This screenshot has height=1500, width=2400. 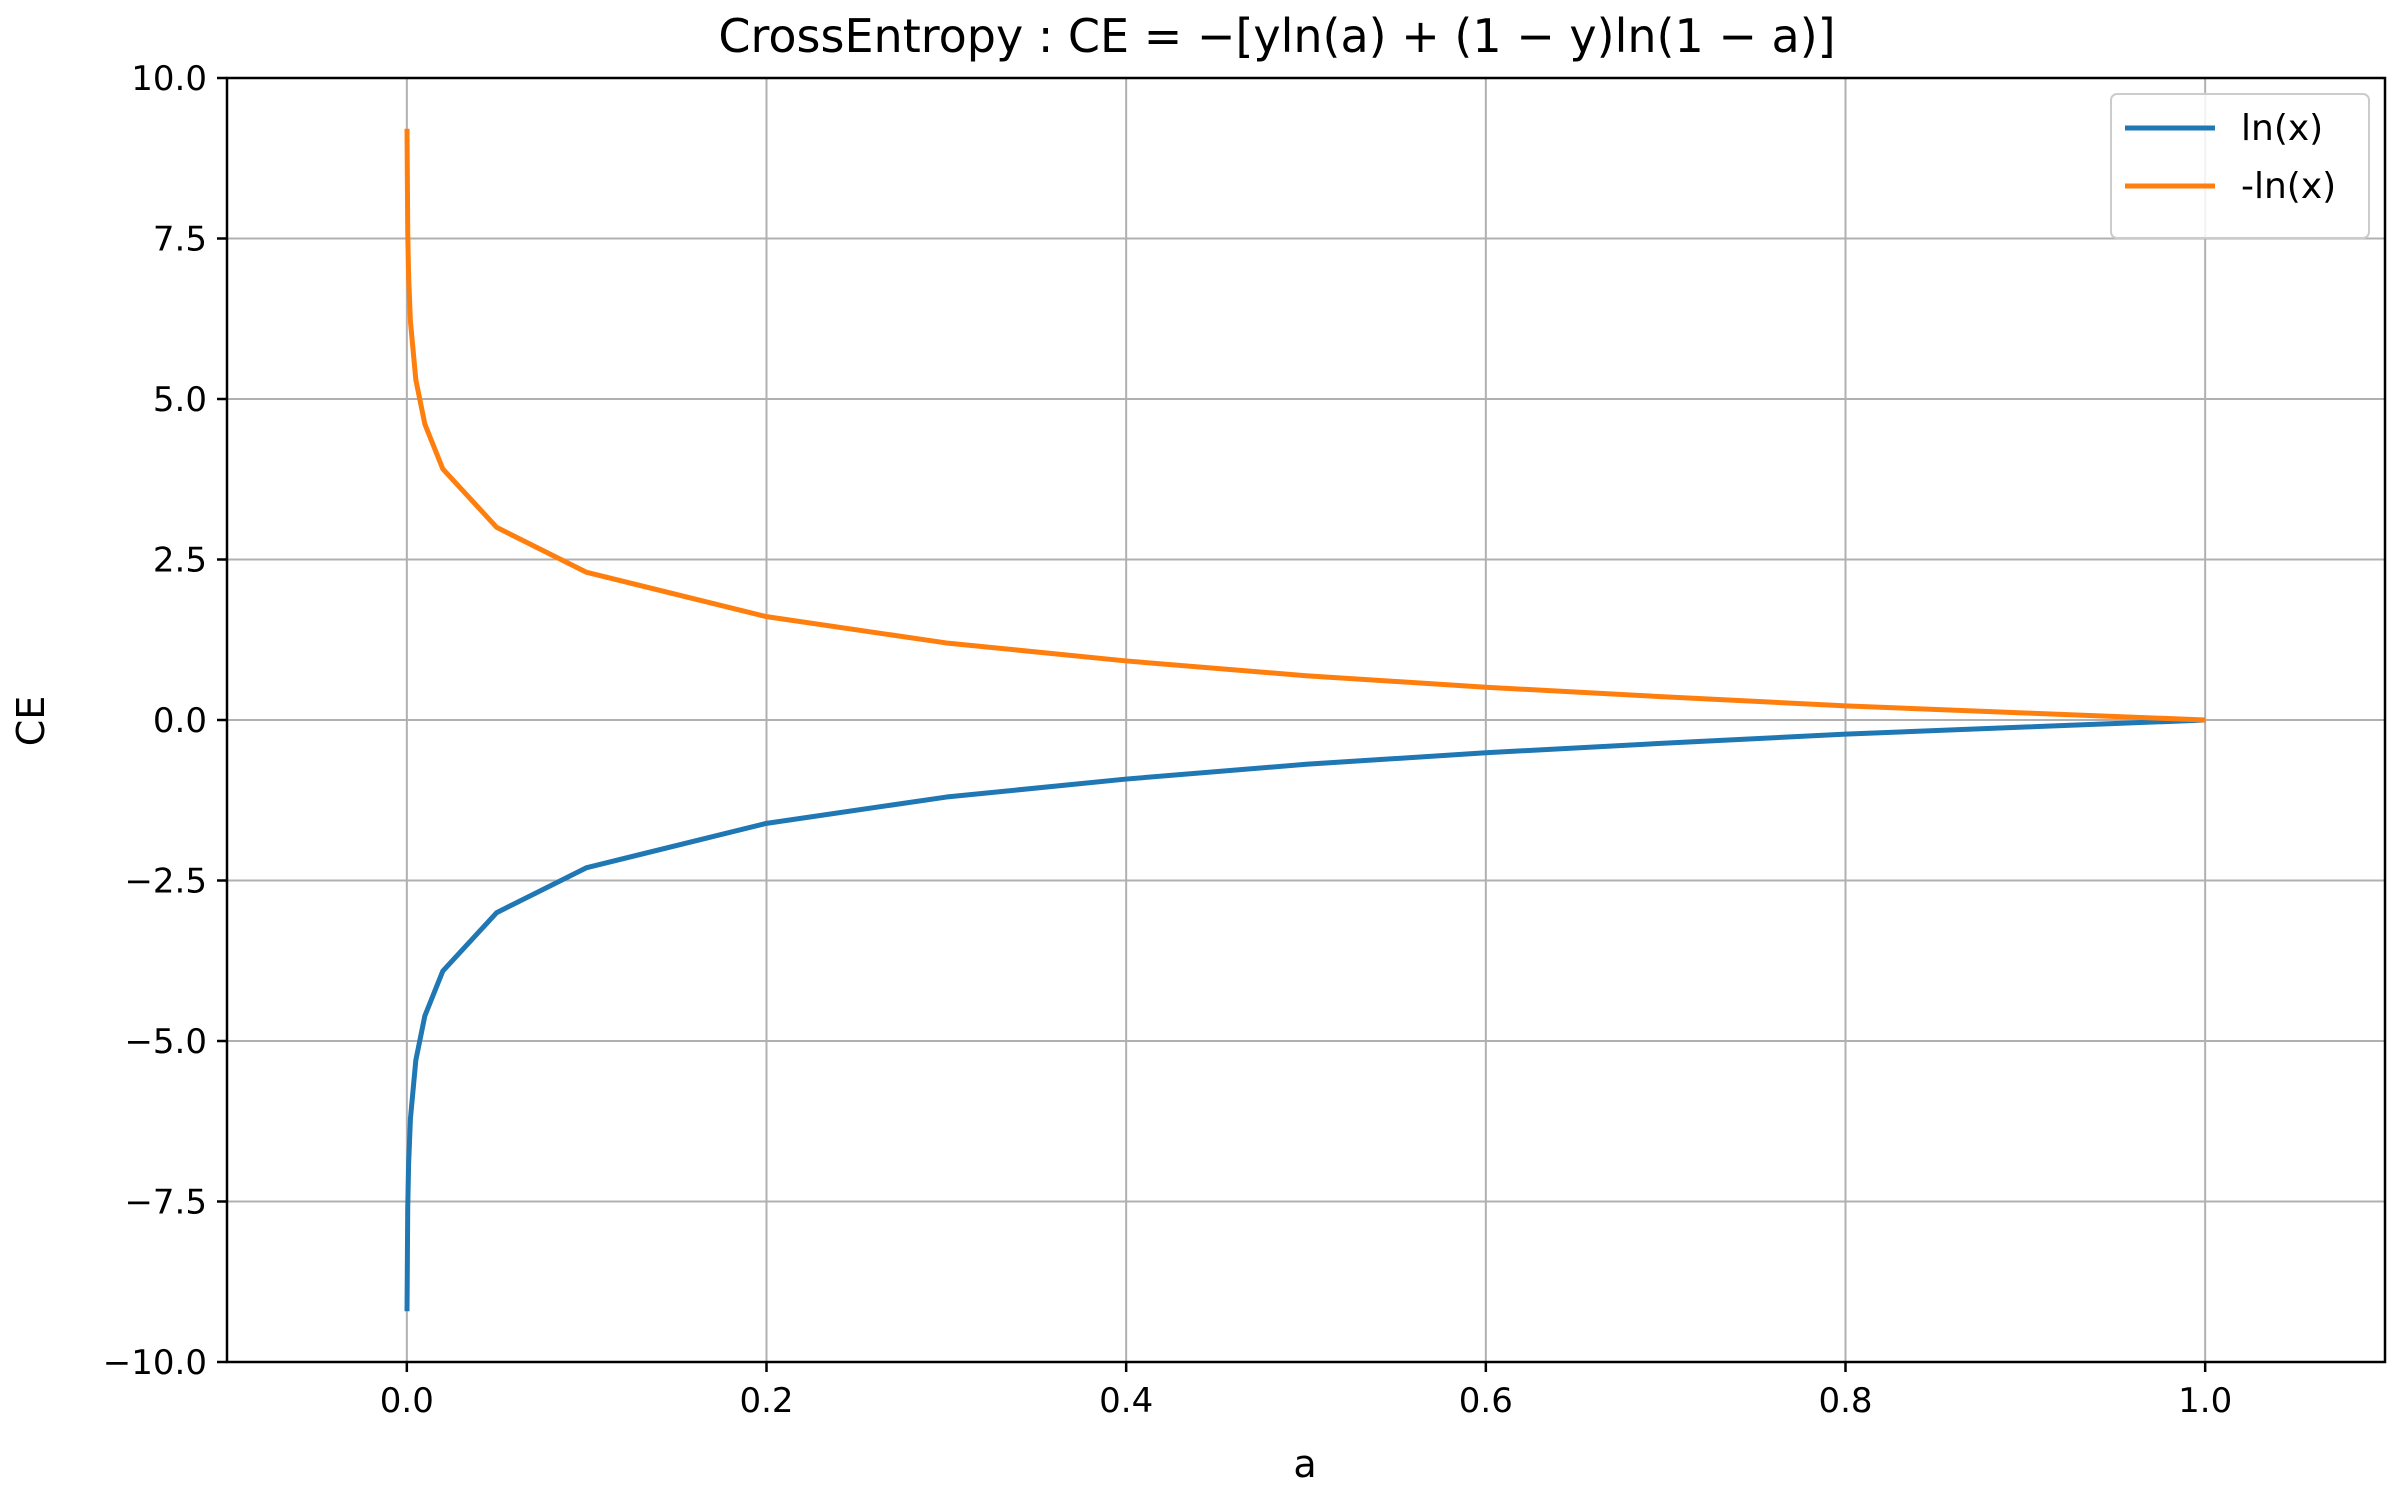 I want to click on legend-label: -ln(x), so click(x=2288, y=186).